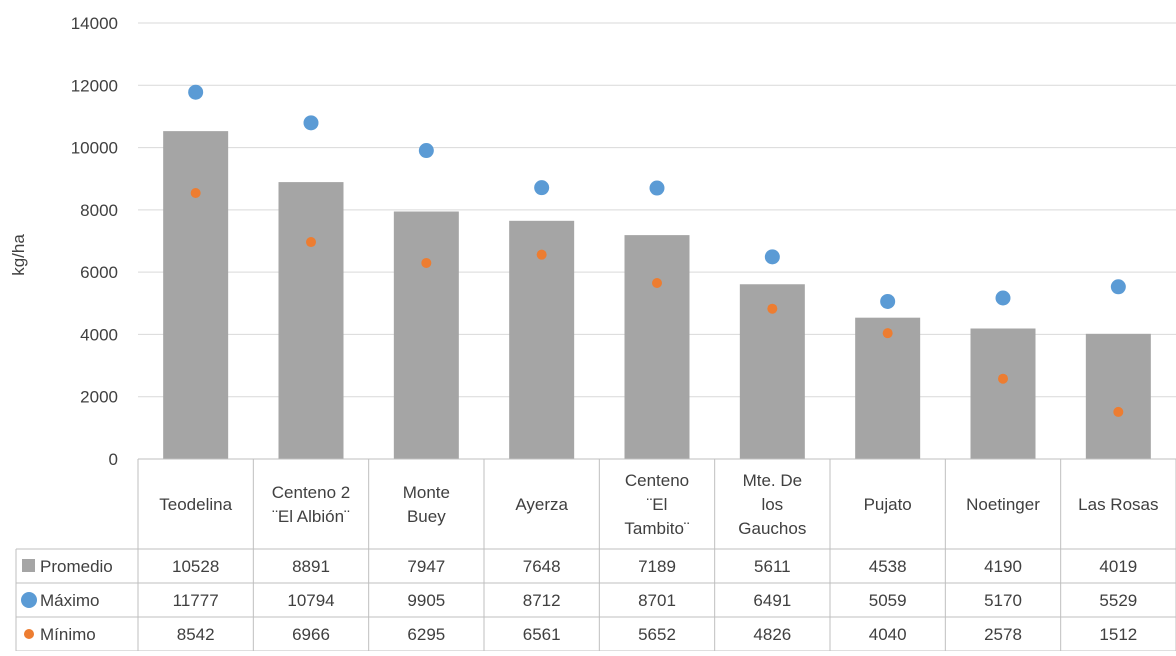 Image resolution: width=1176 pixels, height=656 pixels. What do you see at coordinates (888, 634) in the screenshot?
I see `data-label: 4040` at bounding box center [888, 634].